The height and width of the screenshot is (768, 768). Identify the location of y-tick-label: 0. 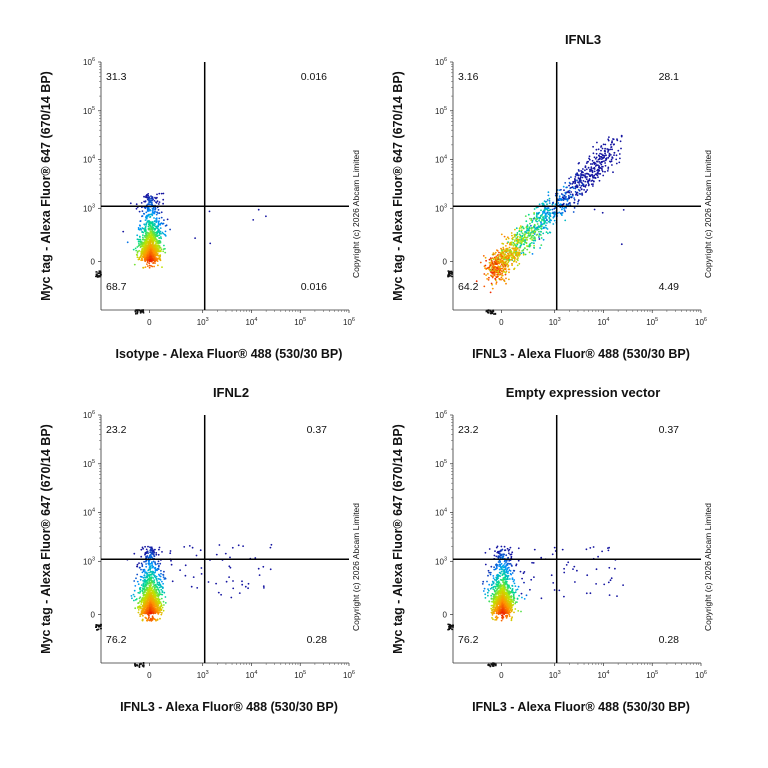
(445, 615).